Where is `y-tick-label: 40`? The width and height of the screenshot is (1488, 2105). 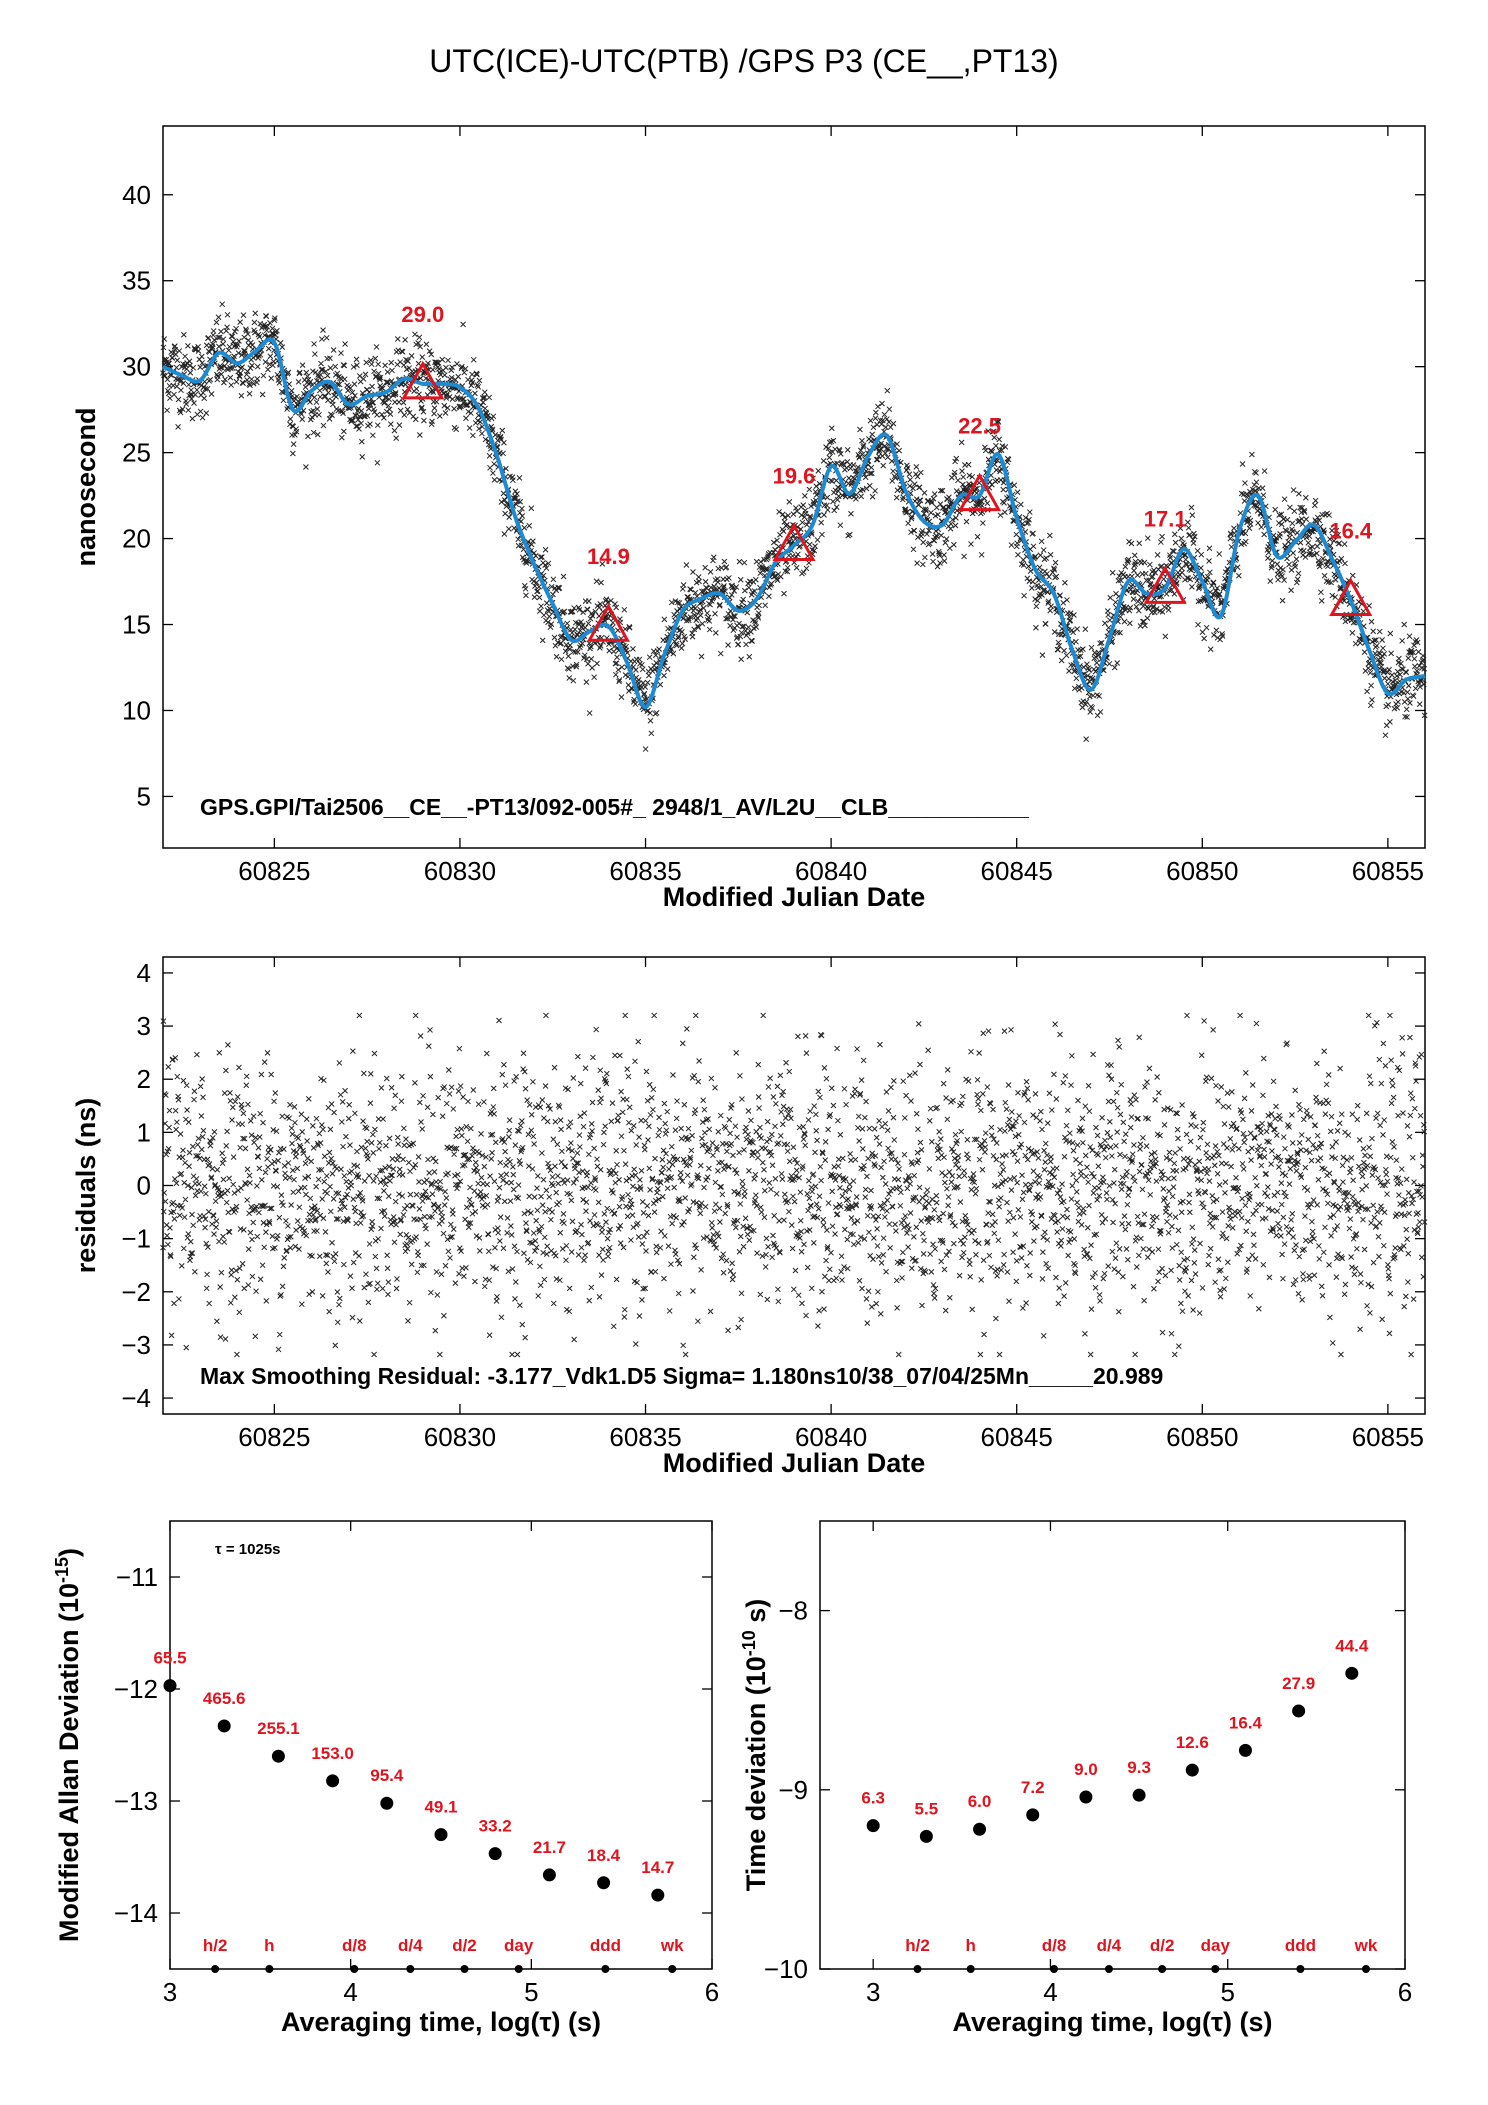 y-tick-label: 40 is located at coordinates (136, 195).